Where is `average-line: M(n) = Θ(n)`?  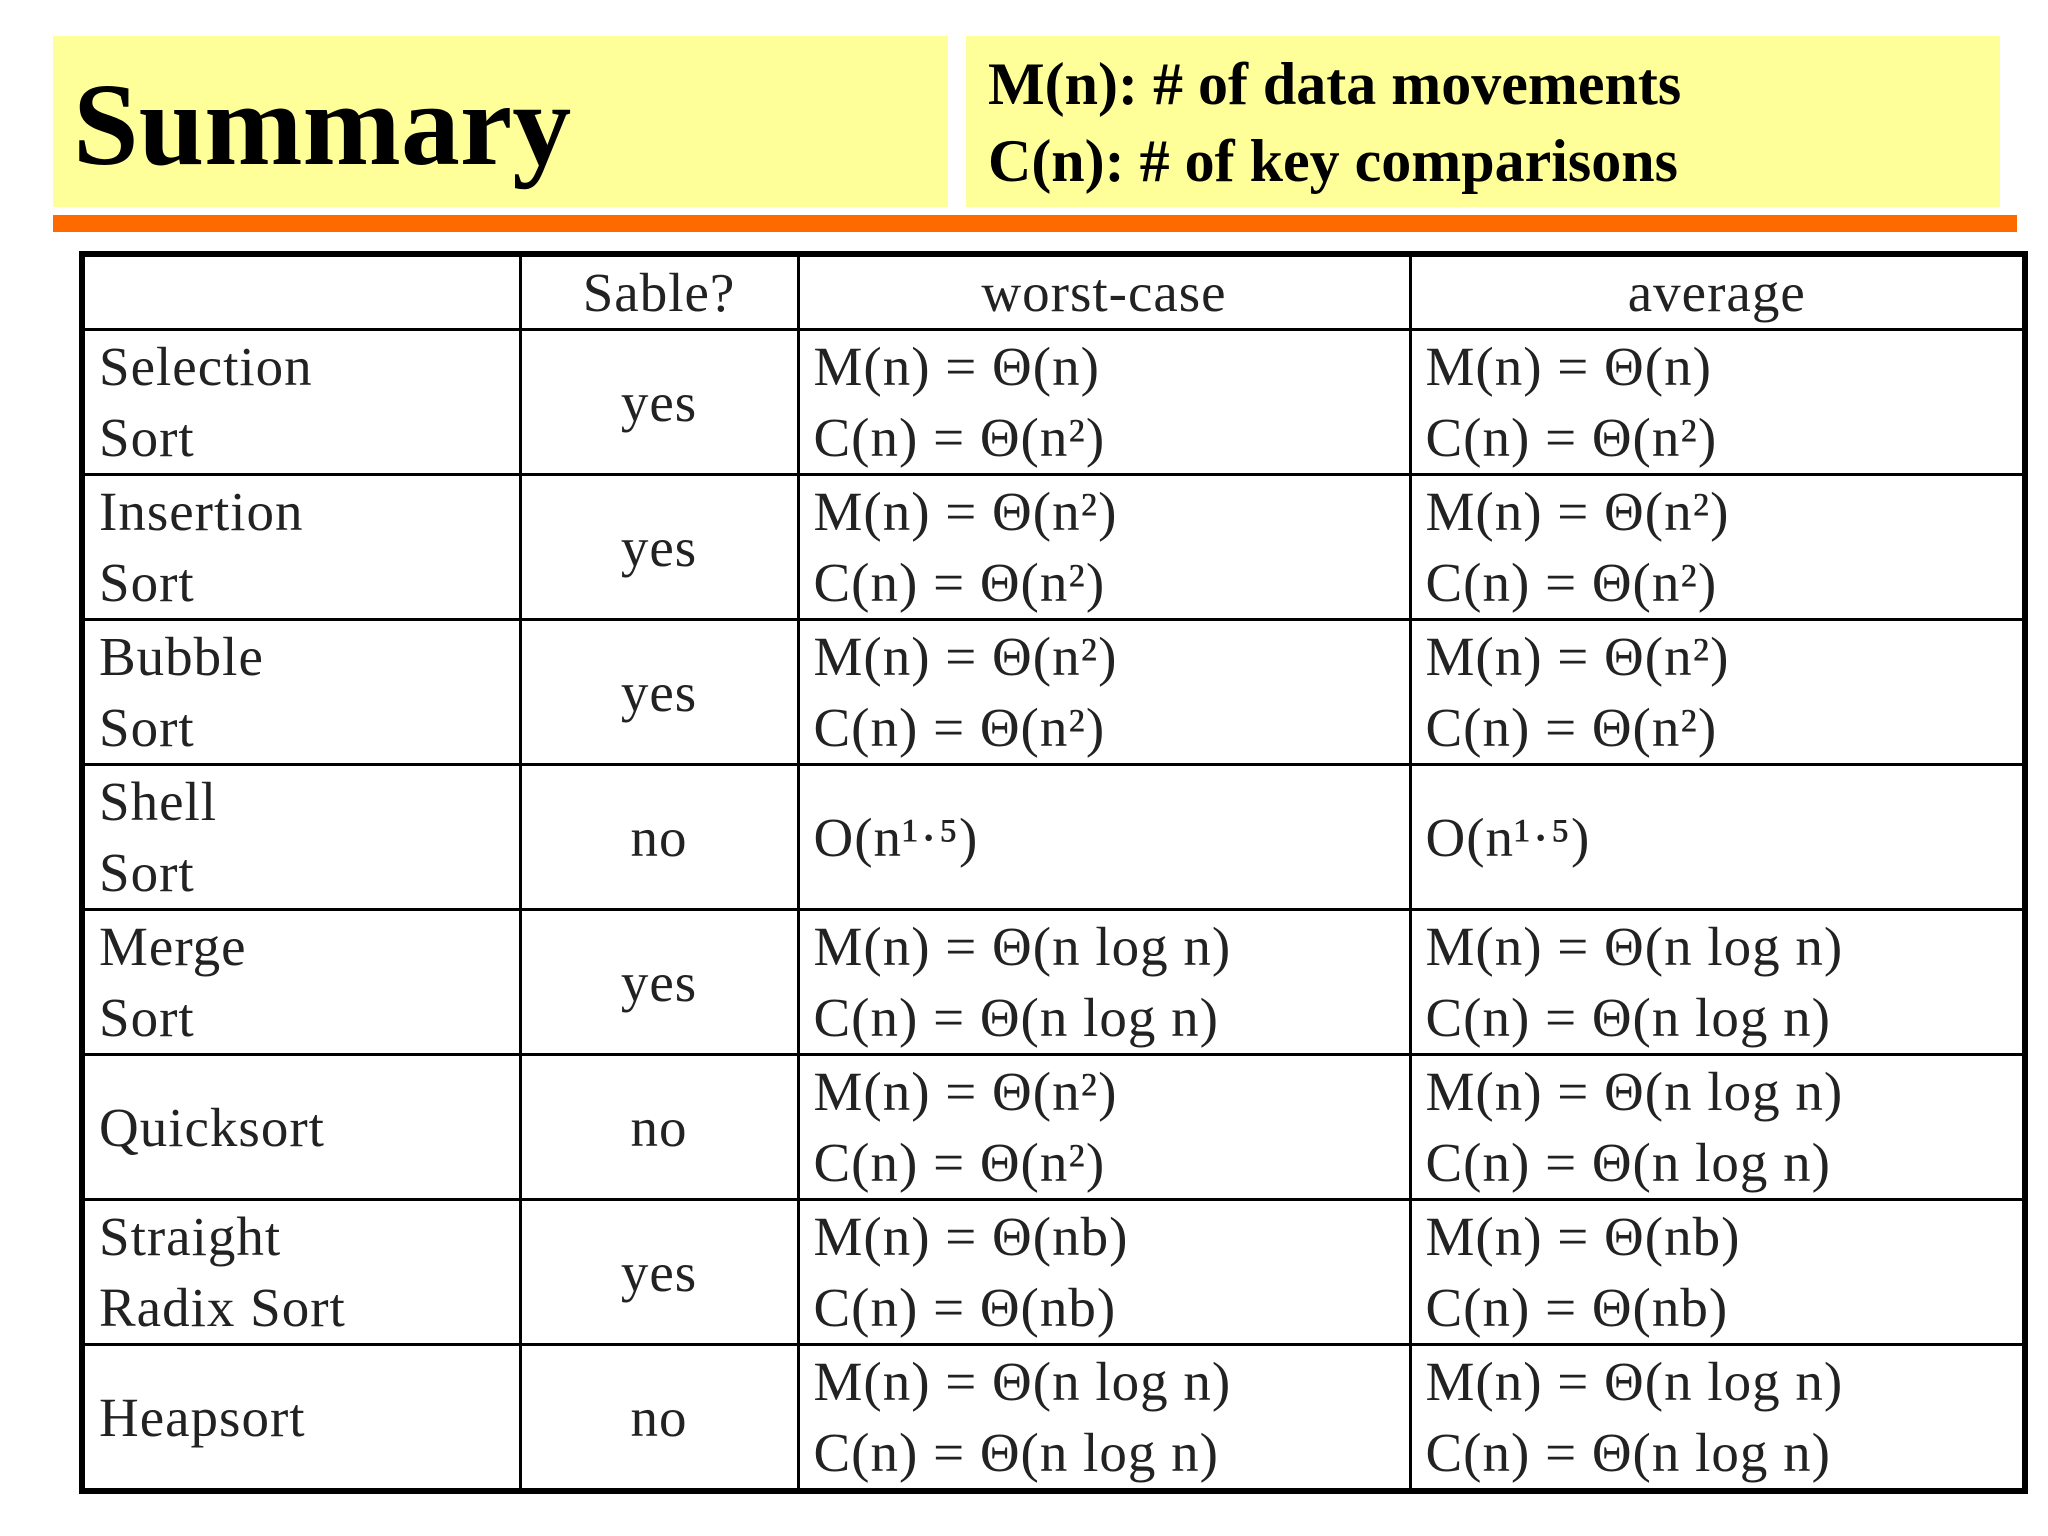
average-line: M(n) = Θ(n) is located at coordinates (1568, 366).